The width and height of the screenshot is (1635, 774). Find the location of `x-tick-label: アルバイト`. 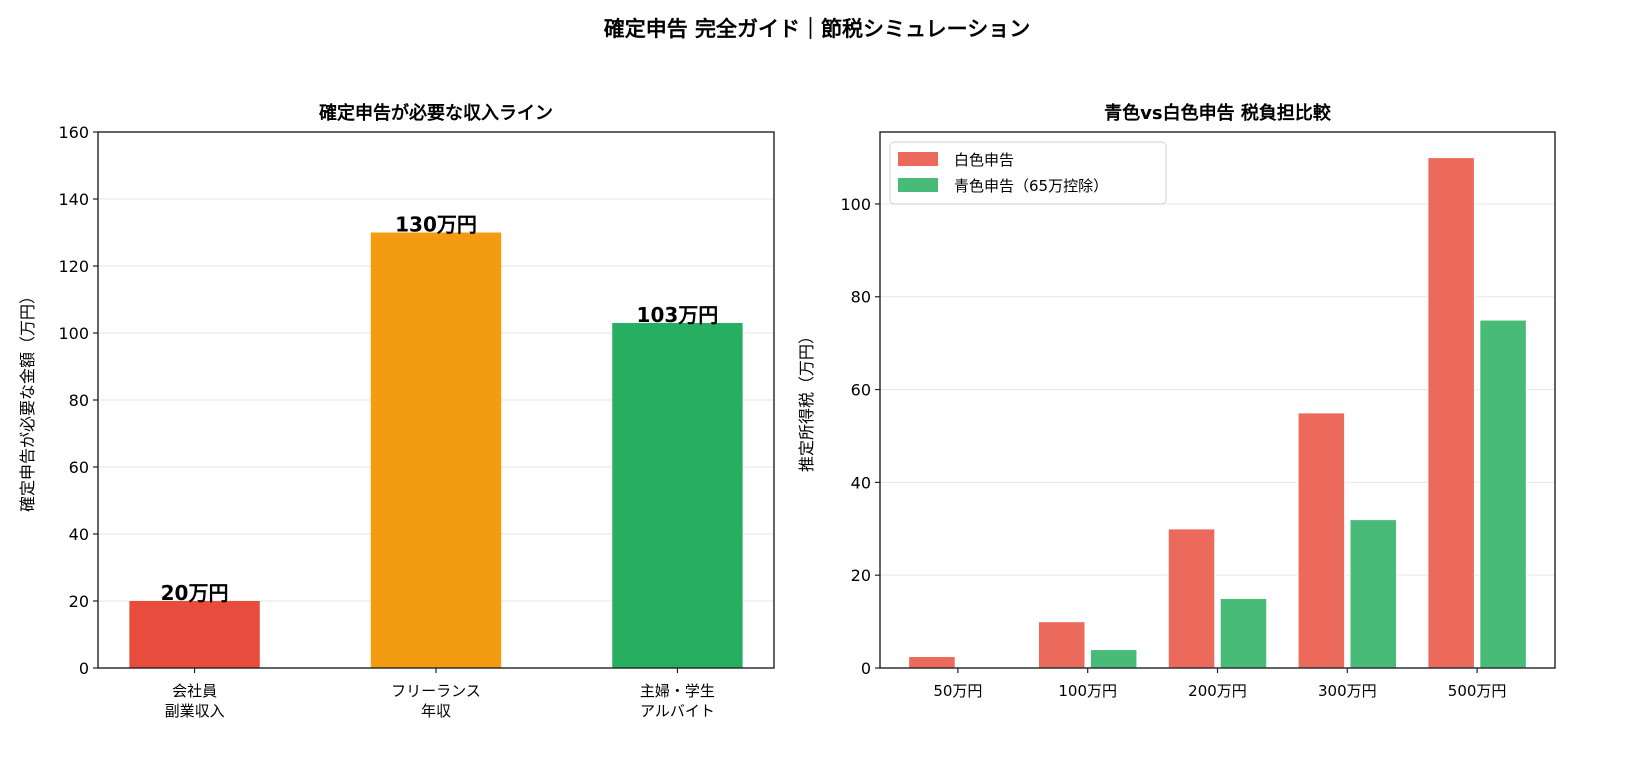

x-tick-label: アルバイト is located at coordinates (677, 711).